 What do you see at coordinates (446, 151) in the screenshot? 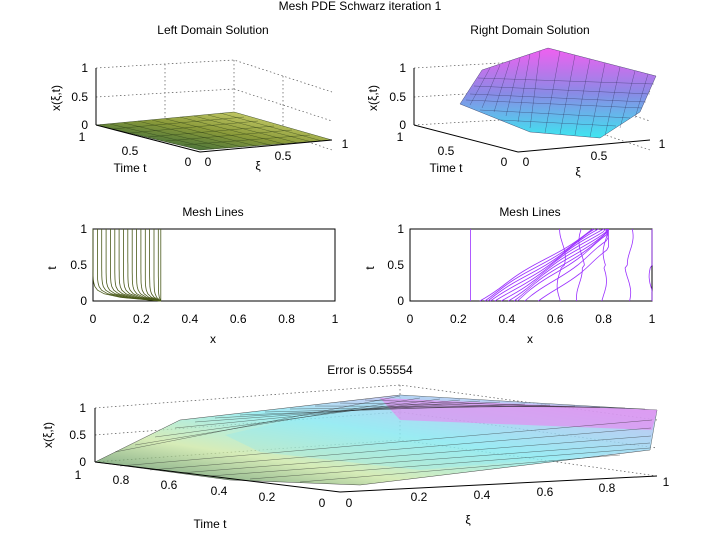
I see `panel2-ytick: 0.5` at bounding box center [446, 151].